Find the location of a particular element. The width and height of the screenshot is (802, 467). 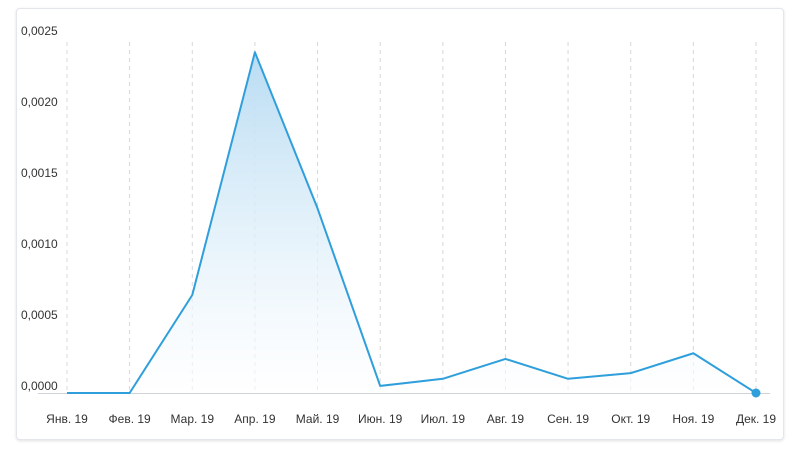

x-tick-label: Май. 19 is located at coordinates (318, 419).